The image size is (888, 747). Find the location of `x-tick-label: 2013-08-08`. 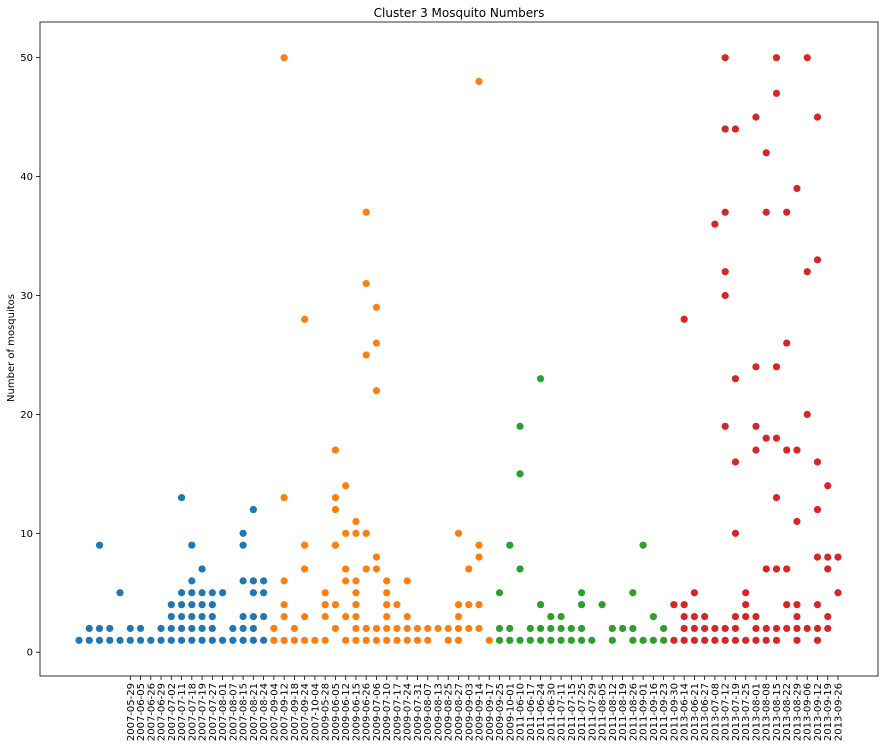

x-tick-label: 2013-08-08 is located at coordinates (767, 712).